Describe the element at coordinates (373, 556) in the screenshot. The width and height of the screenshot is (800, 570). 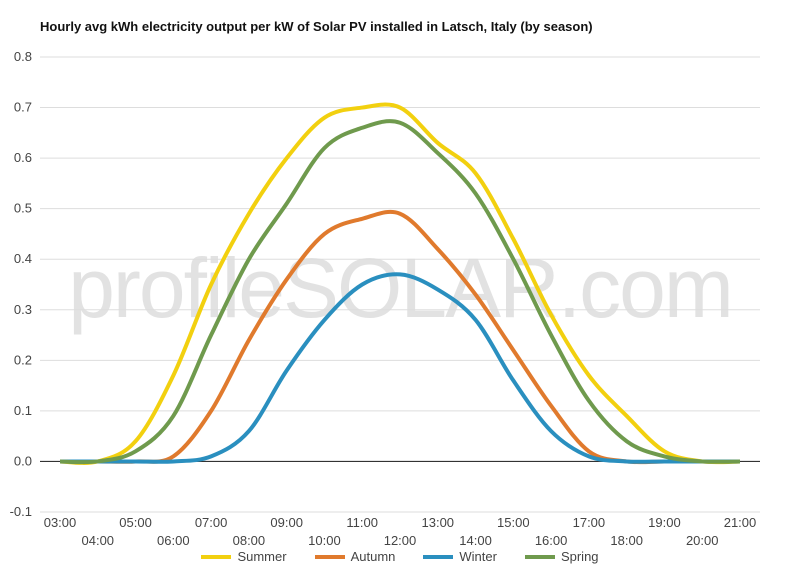
I see `legend-label: Autumn` at that location.